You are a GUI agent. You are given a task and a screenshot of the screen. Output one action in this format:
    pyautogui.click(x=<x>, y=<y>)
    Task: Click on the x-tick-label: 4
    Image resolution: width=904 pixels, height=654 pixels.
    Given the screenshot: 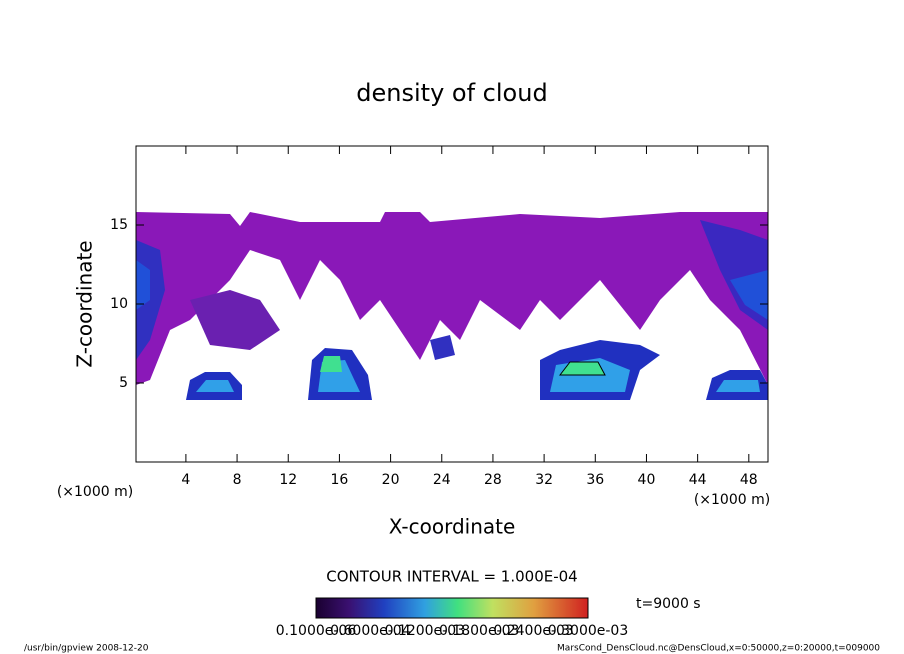 What is the action you would take?
    pyautogui.click(x=185, y=480)
    